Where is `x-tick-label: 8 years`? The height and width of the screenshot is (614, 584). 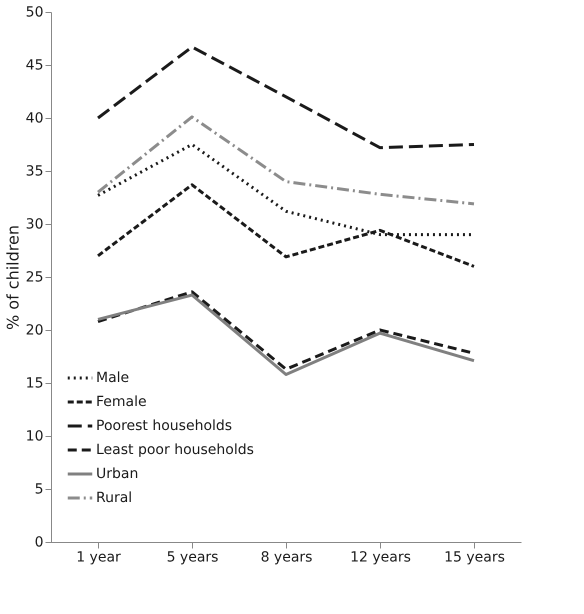
x-tick-label: 8 years is located at coordinates (286, 558).